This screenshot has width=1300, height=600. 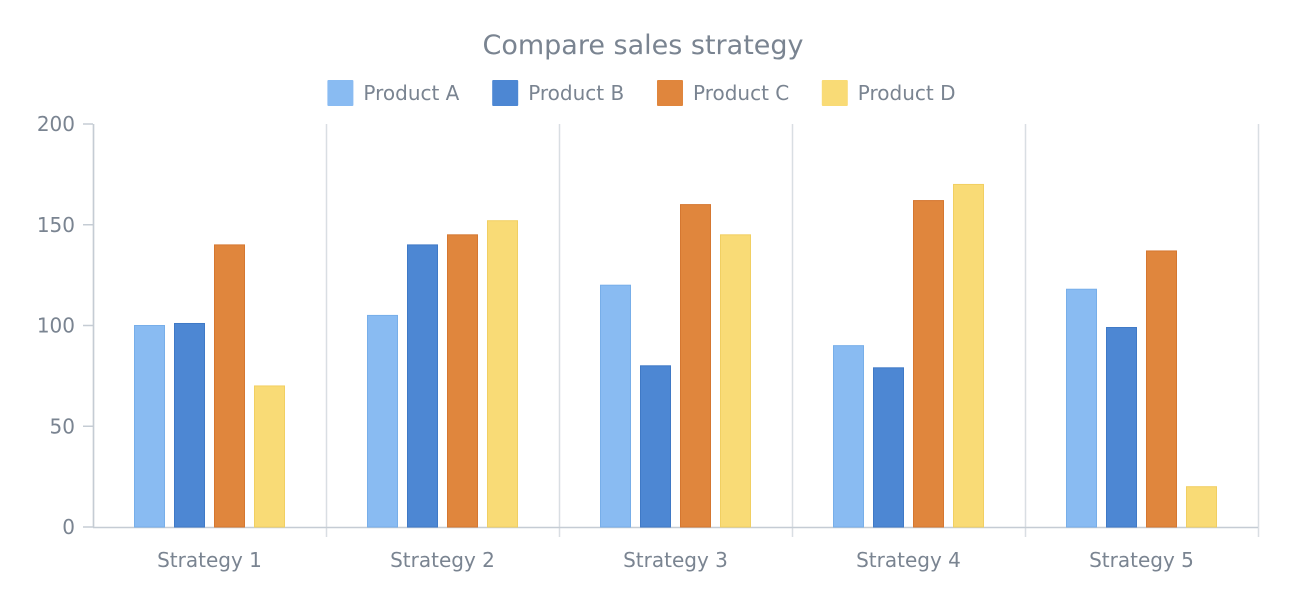 I want to click on chart-title: Compare sales strategy, so click(x=642, y=45).